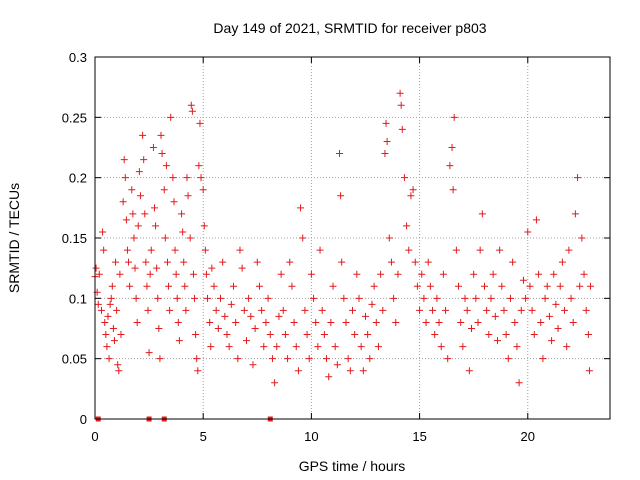 Image resolution: width=640 pixels, height=480 pixels. I want to click on y-tick-label: 0.05, so click(74, 359).